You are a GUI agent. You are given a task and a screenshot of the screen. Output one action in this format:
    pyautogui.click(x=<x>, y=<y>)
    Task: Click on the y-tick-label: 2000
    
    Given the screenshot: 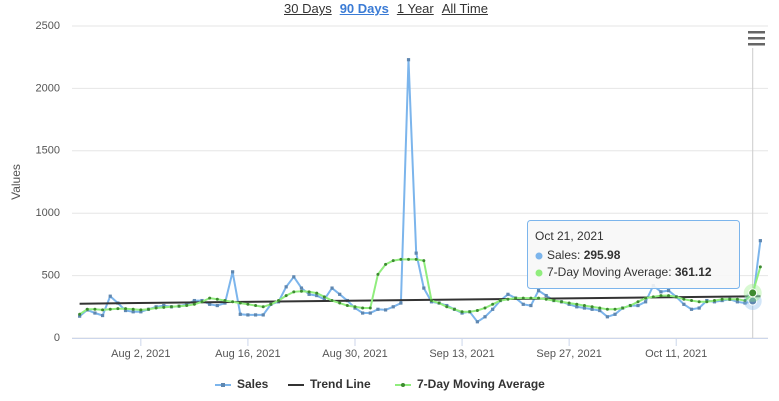 What is the action you would take?
    pyautogui.click(x=48, y=88)
    